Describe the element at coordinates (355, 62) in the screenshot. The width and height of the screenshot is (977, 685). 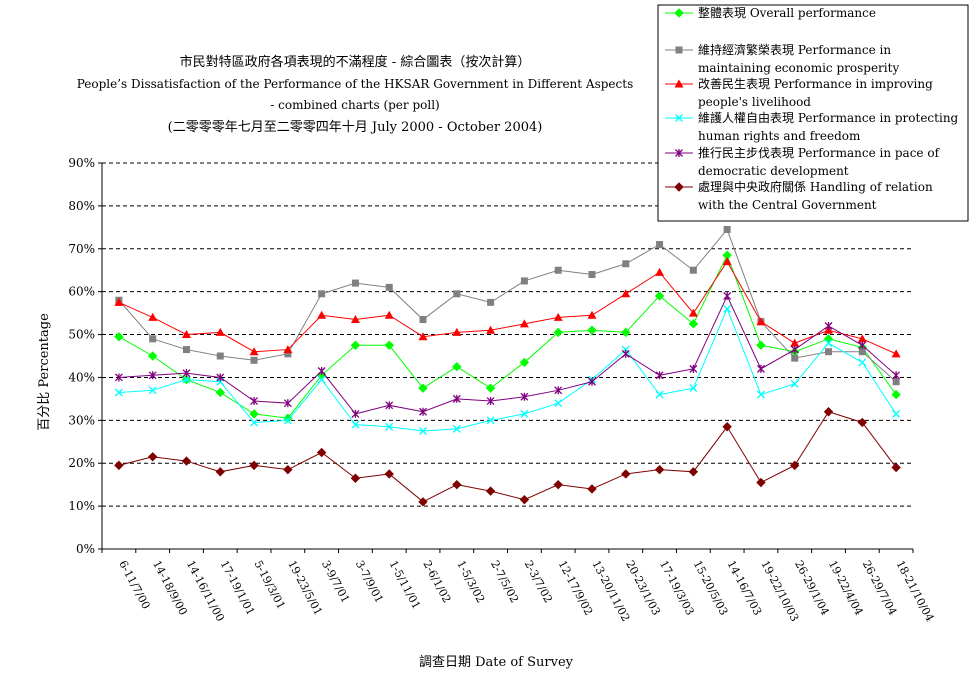
I see `chart-title-line-1: 市民對特區政府各項表現的不滿程度 - 綜合圖表（按次計算）` at that location.